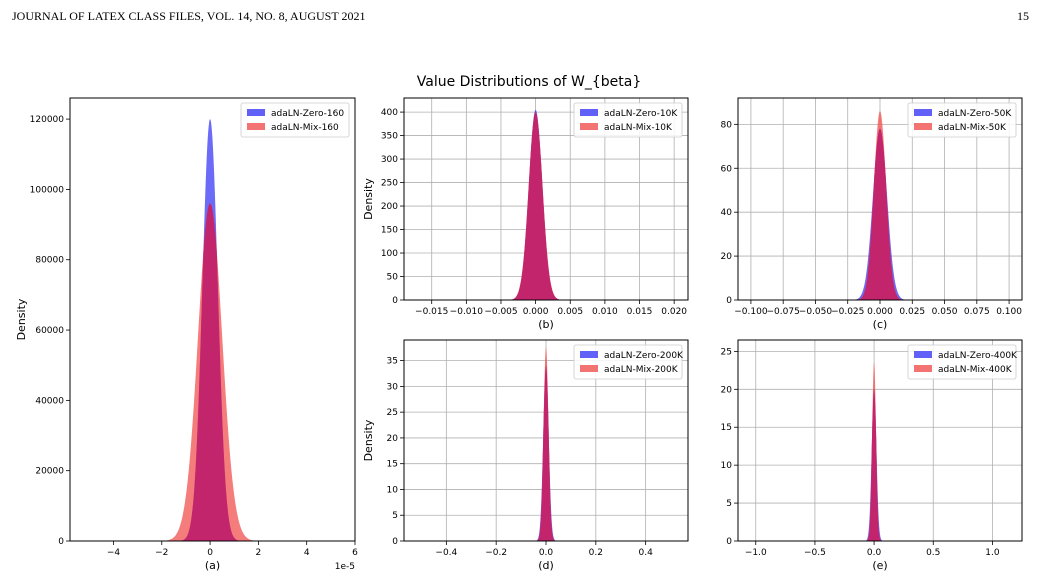  I want to click on x-axis-label: (b), so click(546, 324).